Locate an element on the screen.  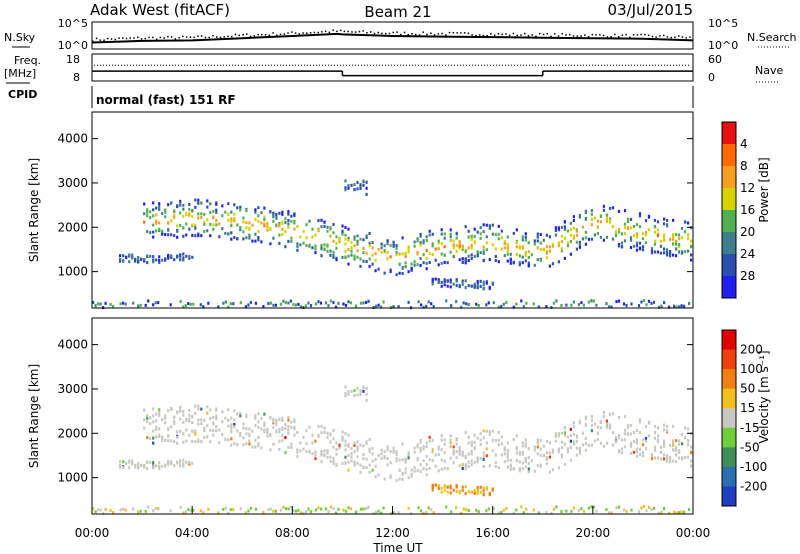
colorbar-segment is located at coordinates (729, 287).